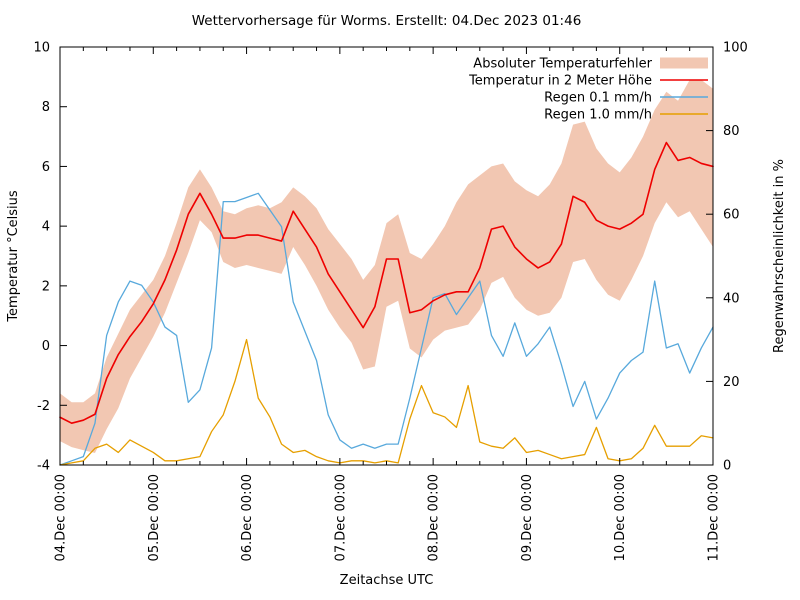 This screenshot has height=600, width=800. I want to click on y-left-tick-label: 4, so click(46, 227).